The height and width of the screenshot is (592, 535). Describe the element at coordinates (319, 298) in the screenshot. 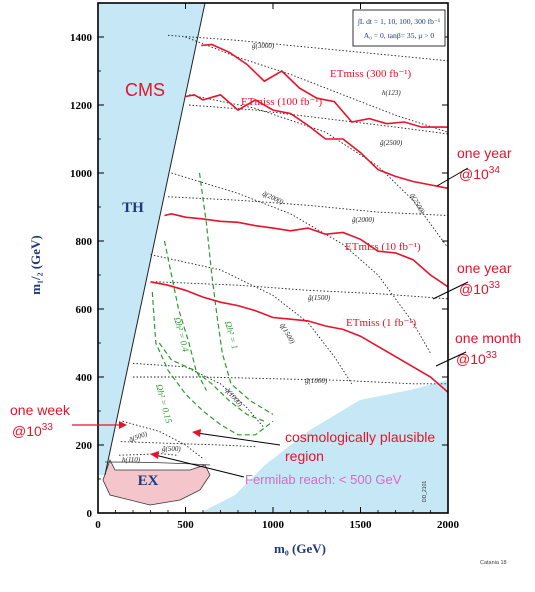

I see `gluino-1500-label: g̃(1500)` at that location.